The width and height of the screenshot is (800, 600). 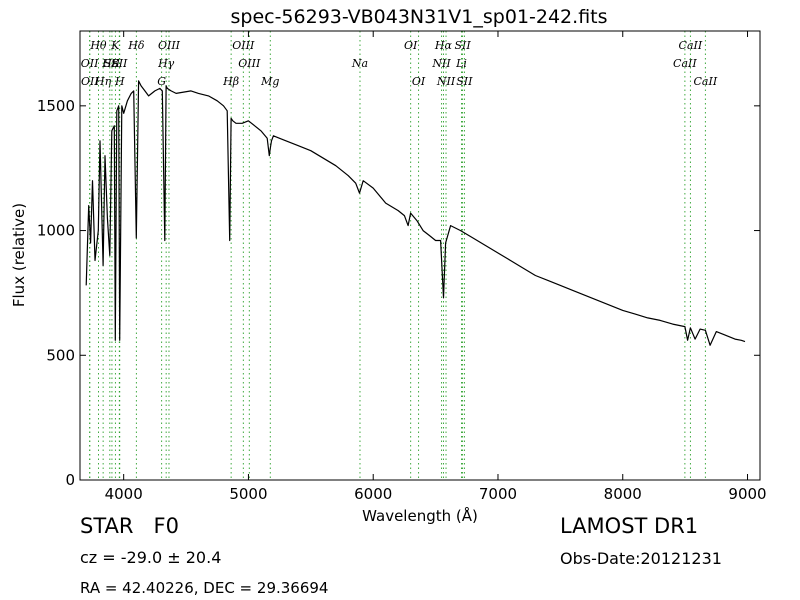 I want to click on line-label-13: OIII, so click(x=243, y=45).